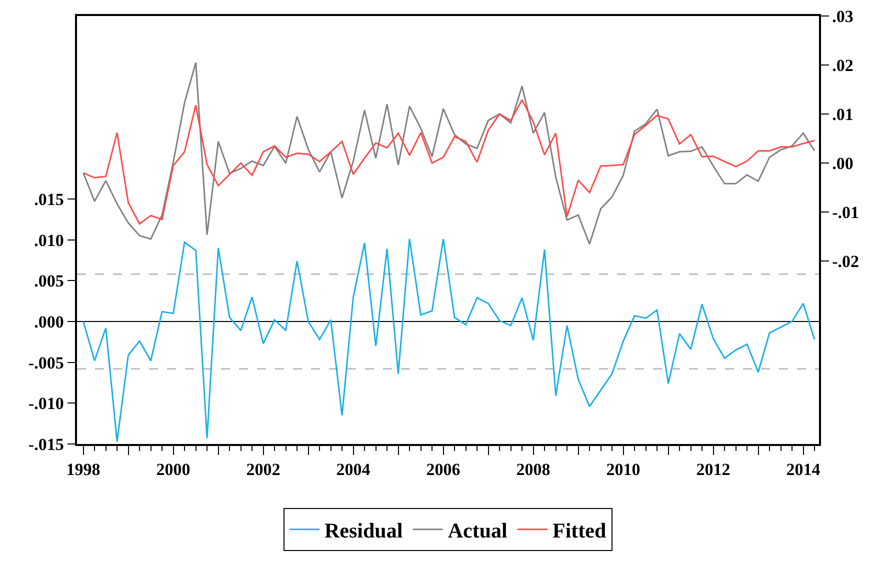 Image resolution: width=880 pixels, height=563 pixels. Describe the element at coordinates (843, 65) in the screenshot. I see `y2-tick-label: .02` at that location.